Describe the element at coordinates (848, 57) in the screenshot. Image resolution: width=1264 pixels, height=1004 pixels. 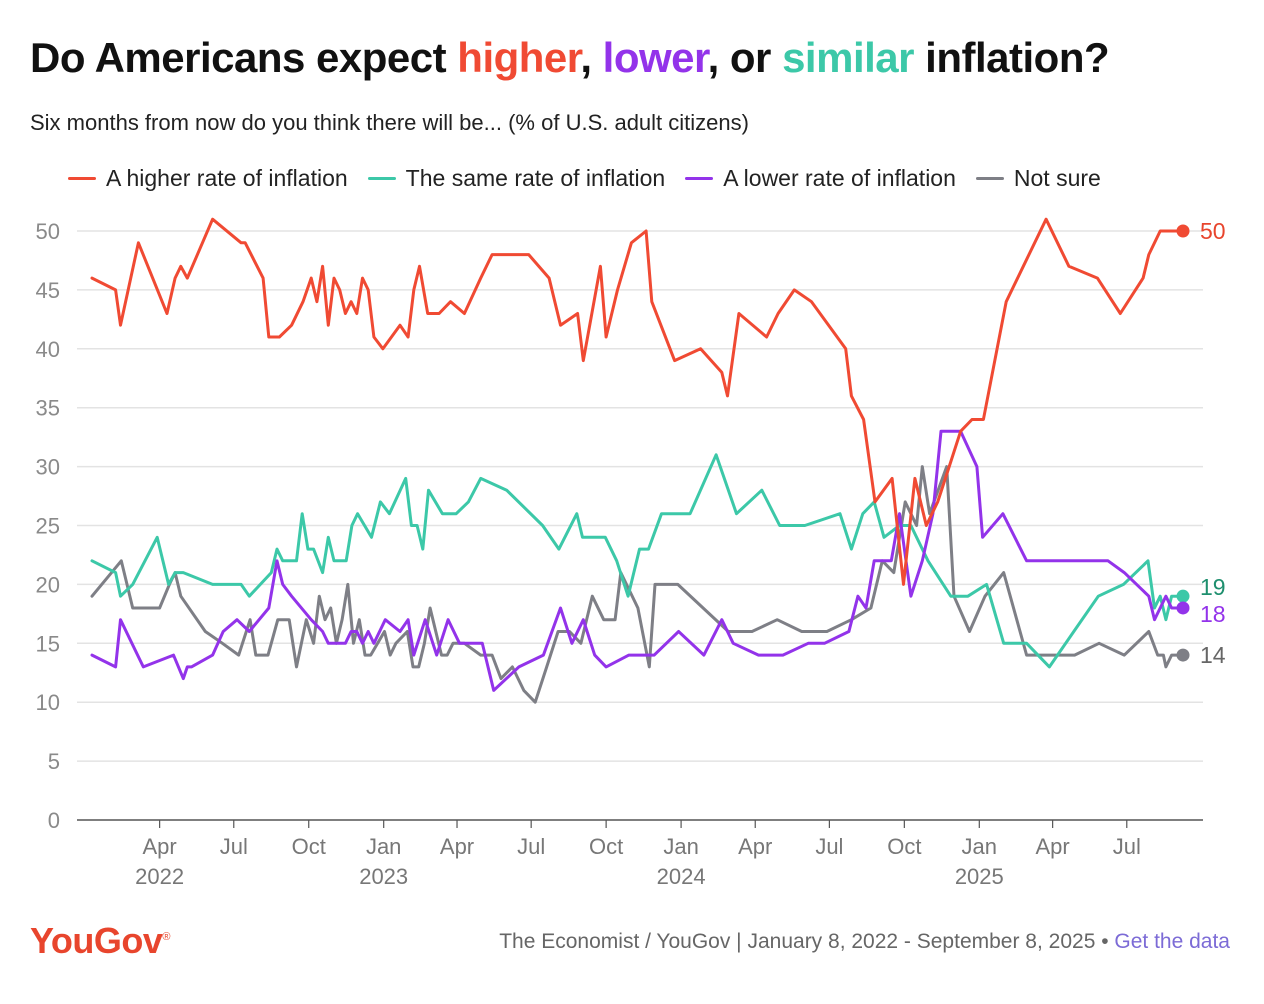
I see `title-part: similar` at that location.